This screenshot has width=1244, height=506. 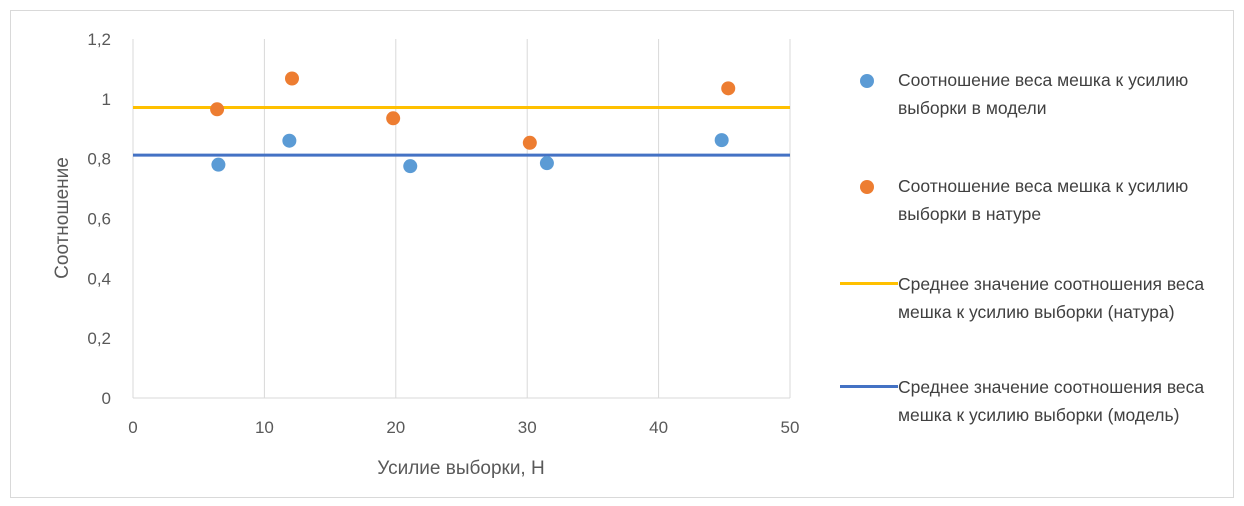 What do you see at coordinates (658, 427) in the screenshot?
I see `x-tick-label: 40` at bounding box center [658, 427].